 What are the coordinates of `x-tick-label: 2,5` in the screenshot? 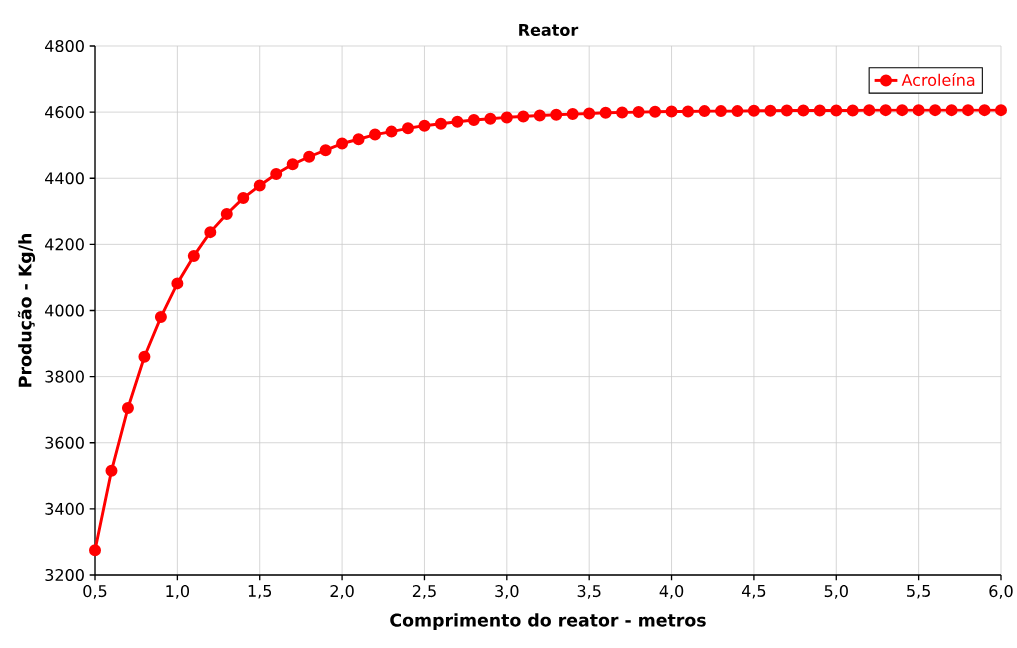 It's located at (424, 592).